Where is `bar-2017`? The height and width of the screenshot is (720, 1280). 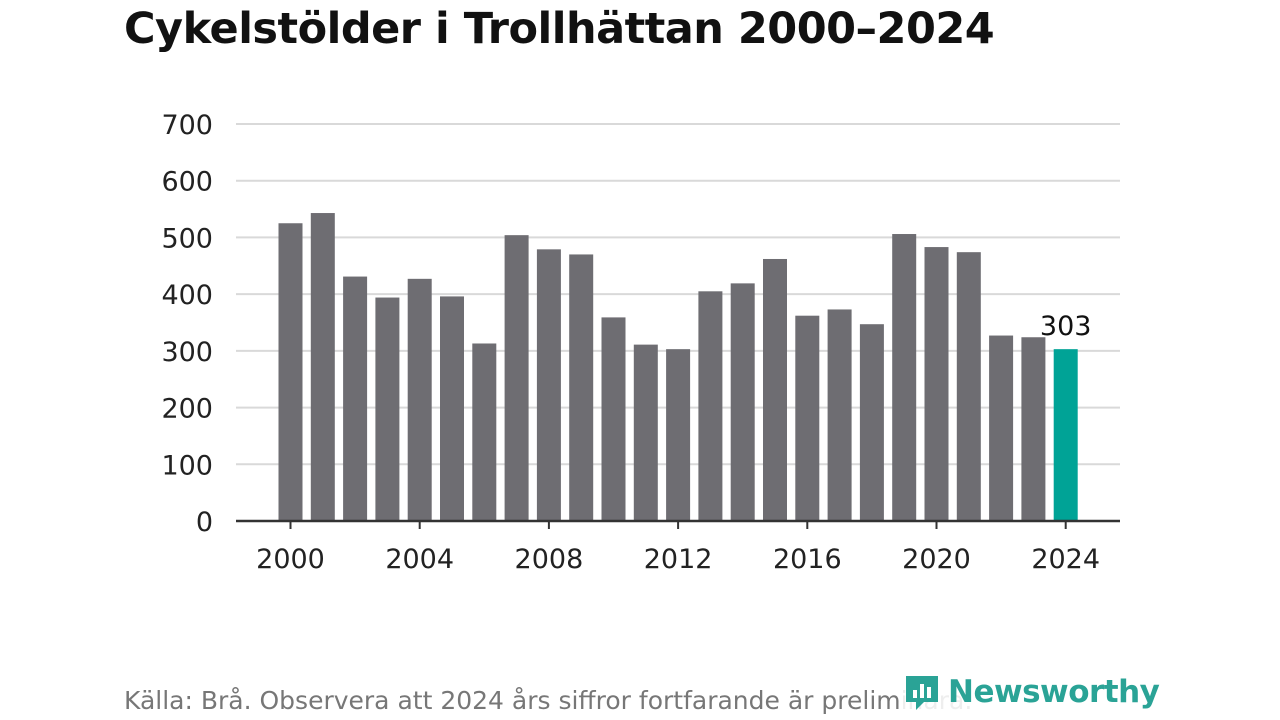 bar-2017 is located at coordinates (839, 415).